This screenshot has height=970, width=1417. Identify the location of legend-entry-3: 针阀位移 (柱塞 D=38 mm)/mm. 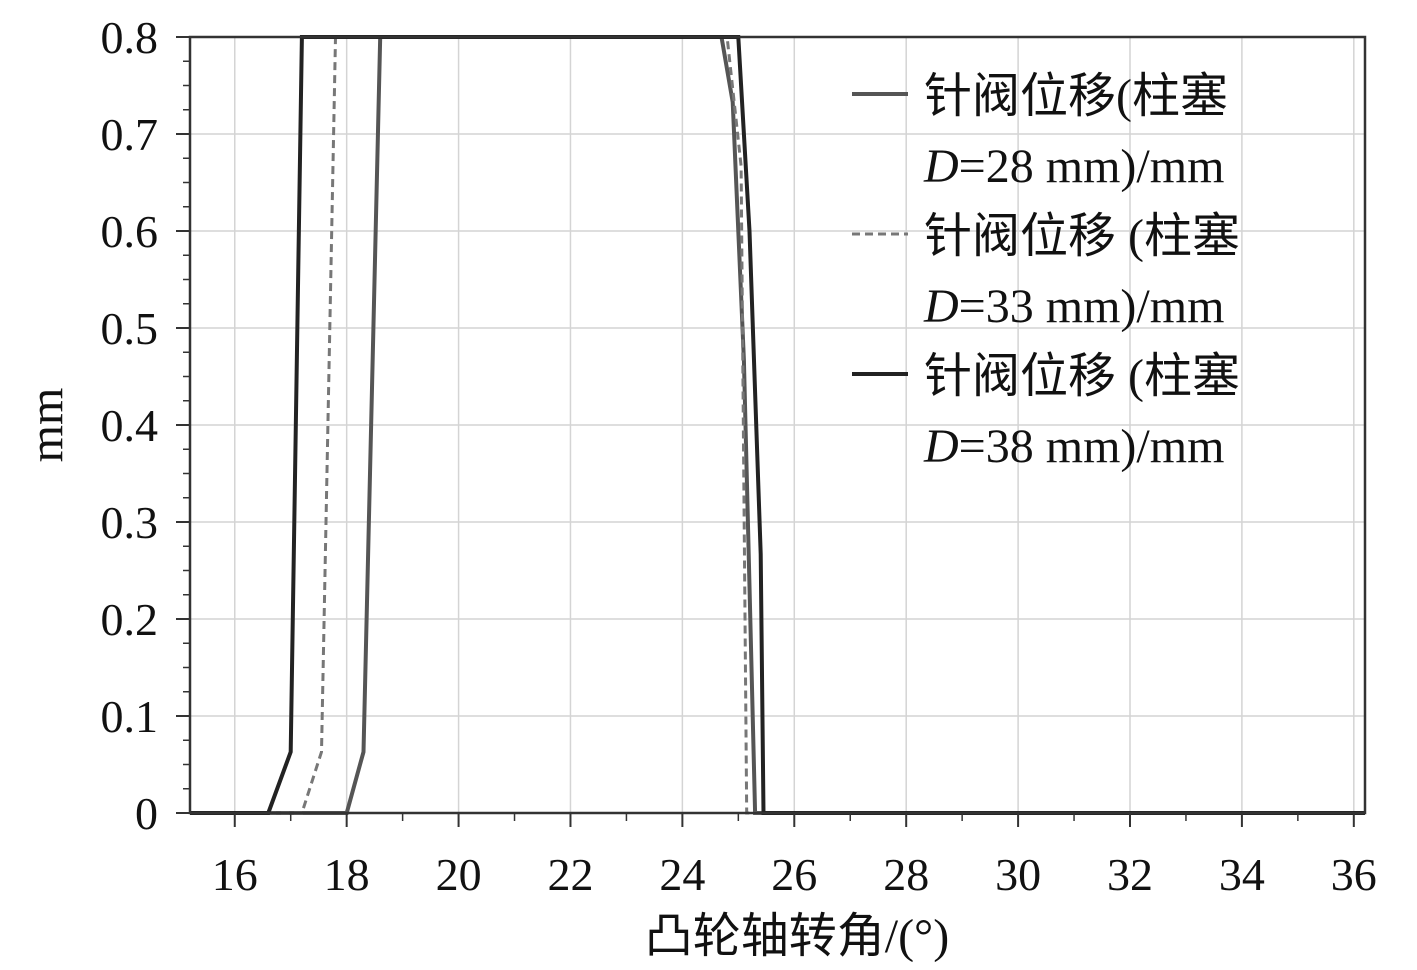
(1046, 411).